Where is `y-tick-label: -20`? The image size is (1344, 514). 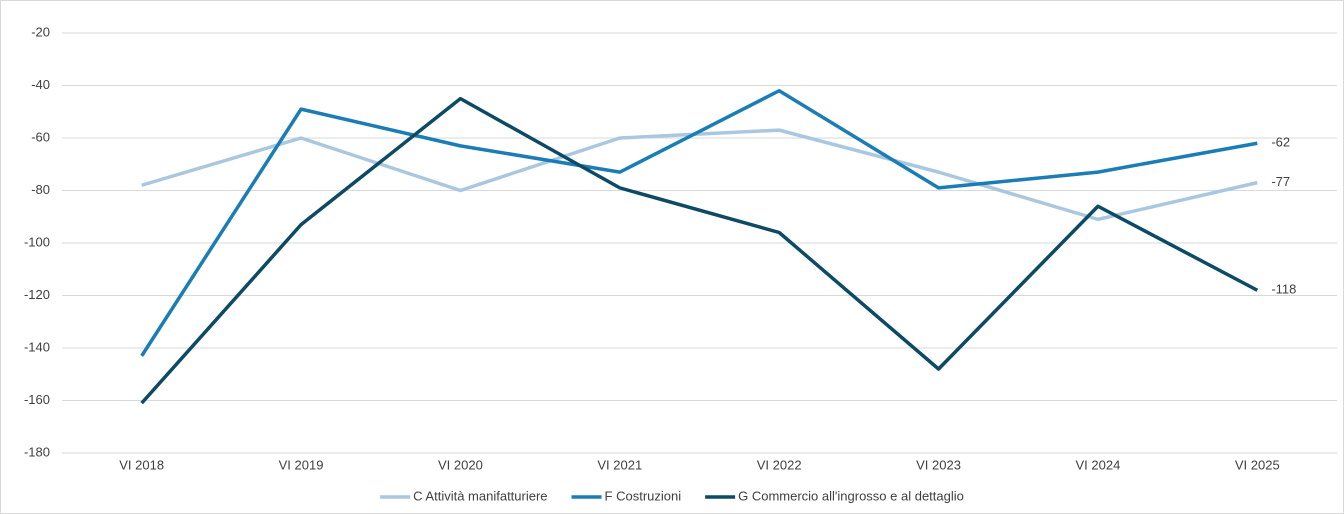
y-tick-label: -20 is located at coordinates (40, 31).